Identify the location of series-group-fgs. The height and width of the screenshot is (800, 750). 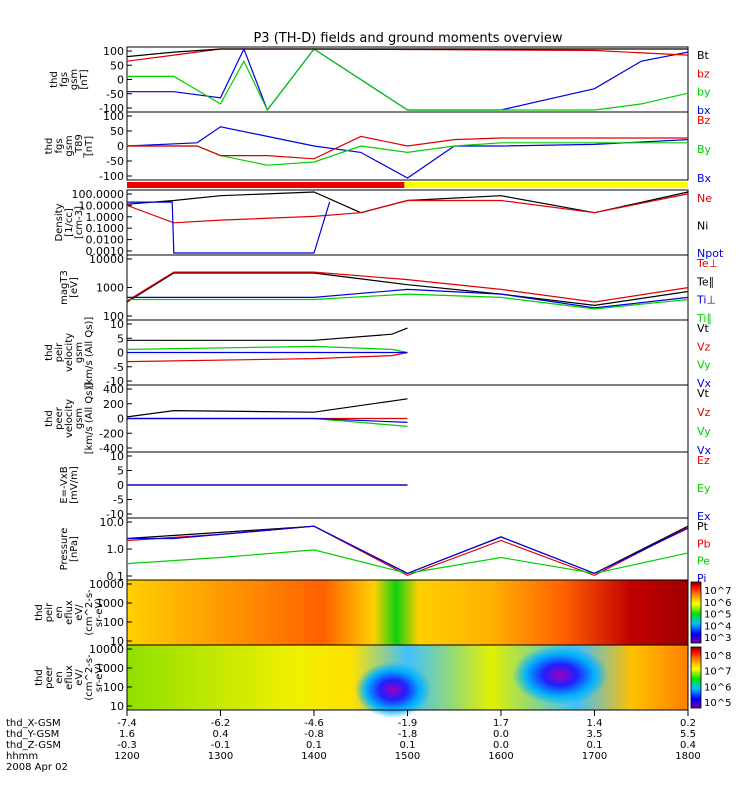
(407, 79).